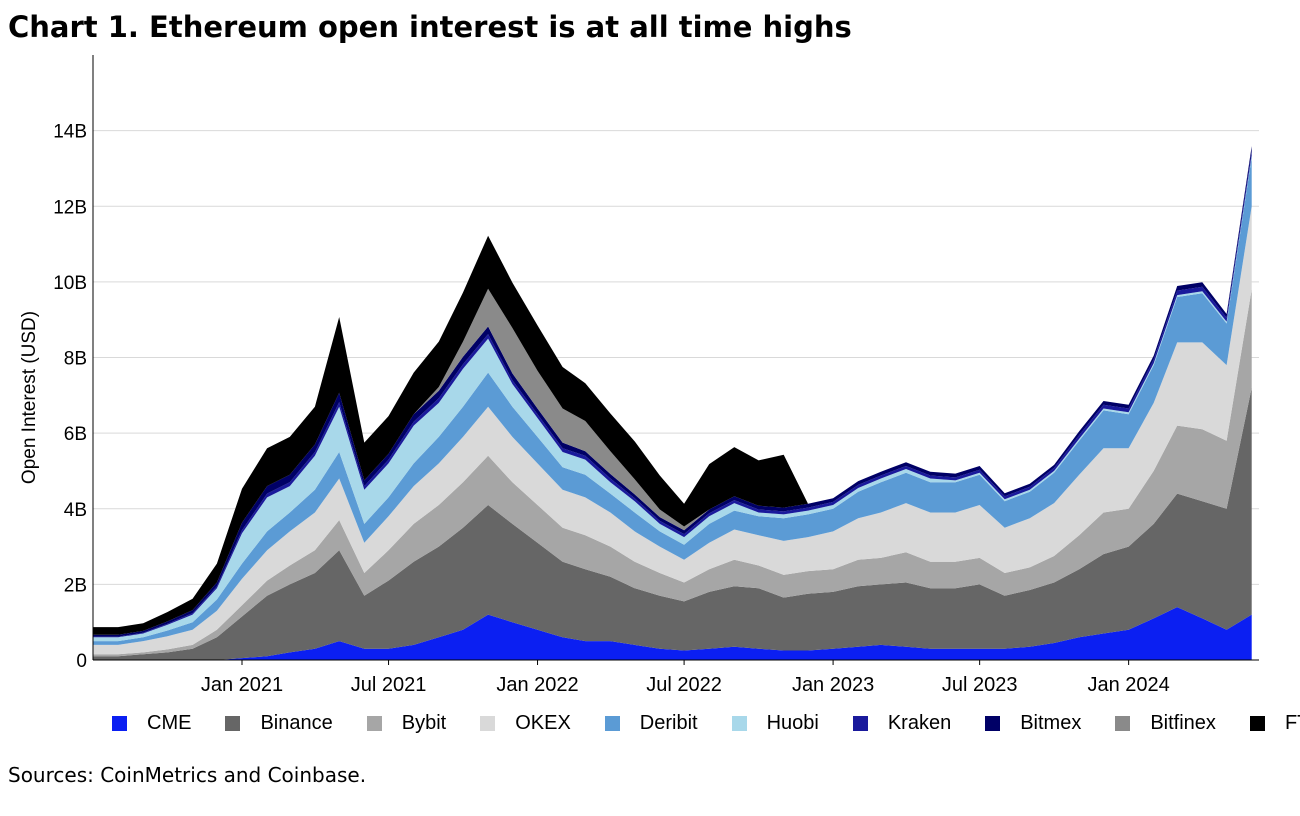  I want to click on y-tick-label: 4B, so click(75, 510).